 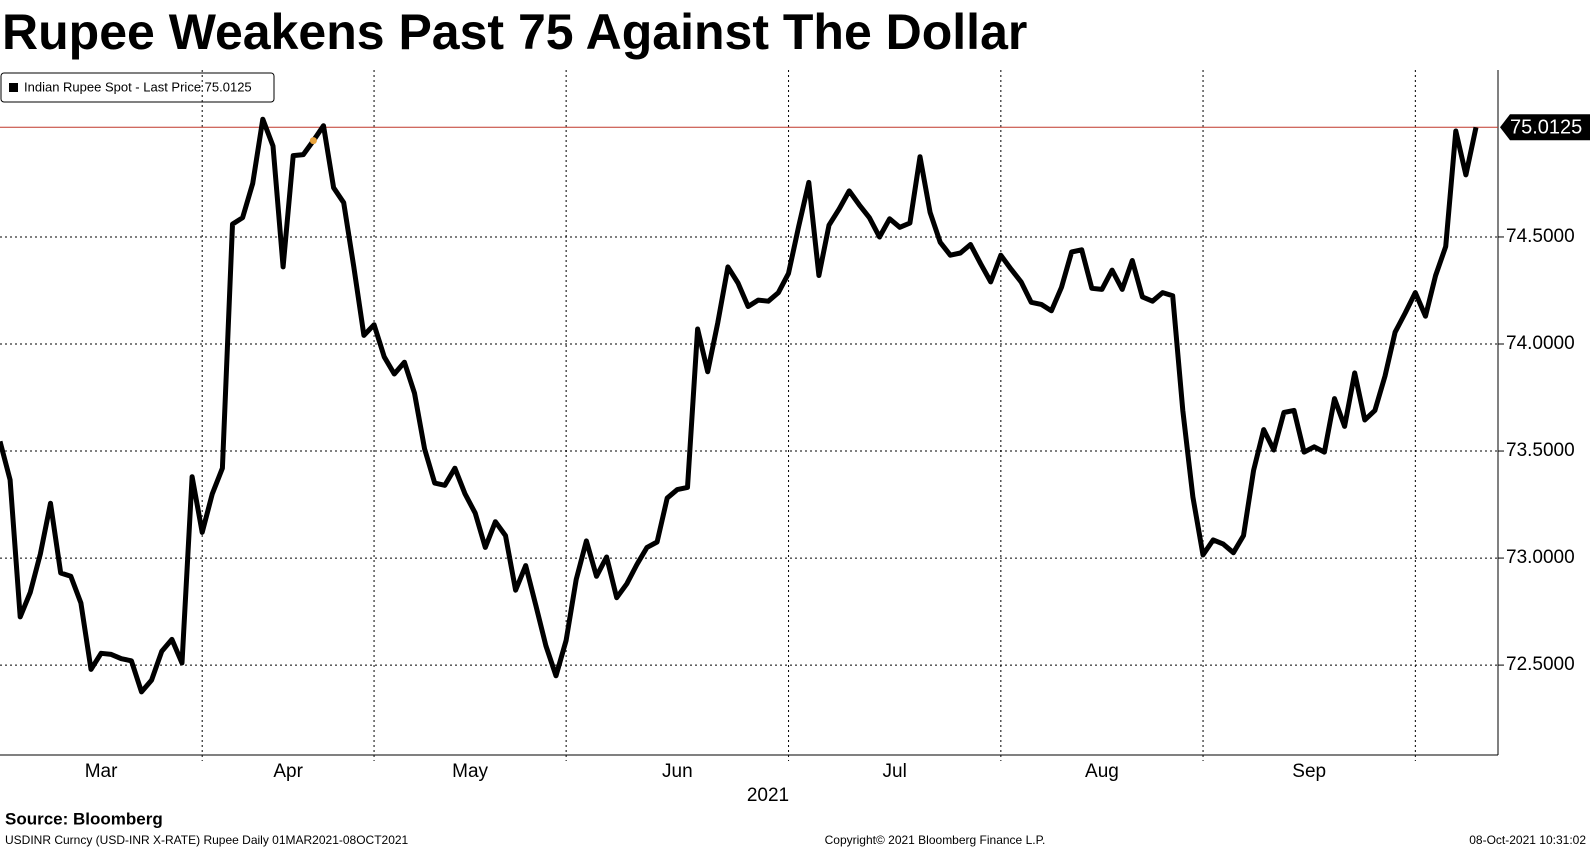 I want to click on x-tick-label: Sep, so click(x=1309, y=771).